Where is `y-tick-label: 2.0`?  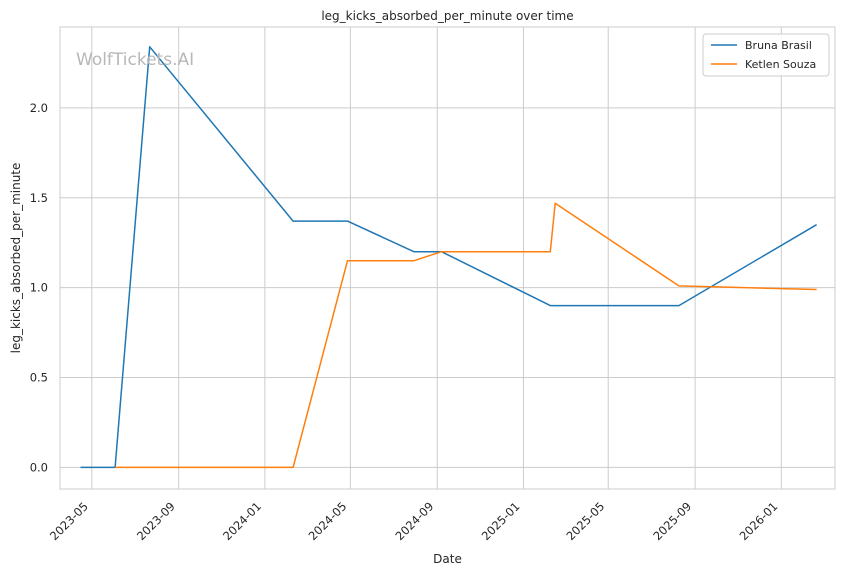 y-tick-label: 2.0 is located at coordinates (39, 108).